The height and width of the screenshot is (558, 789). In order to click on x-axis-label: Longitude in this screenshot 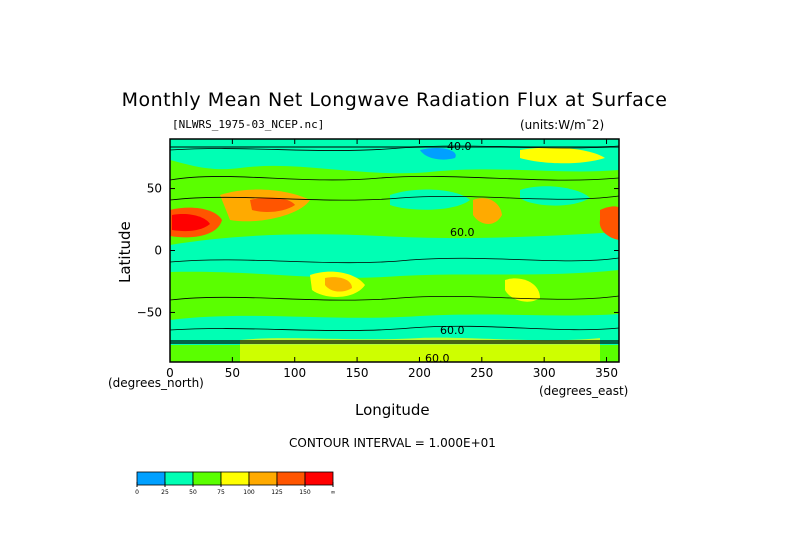, I will do `click(392, 410)`.